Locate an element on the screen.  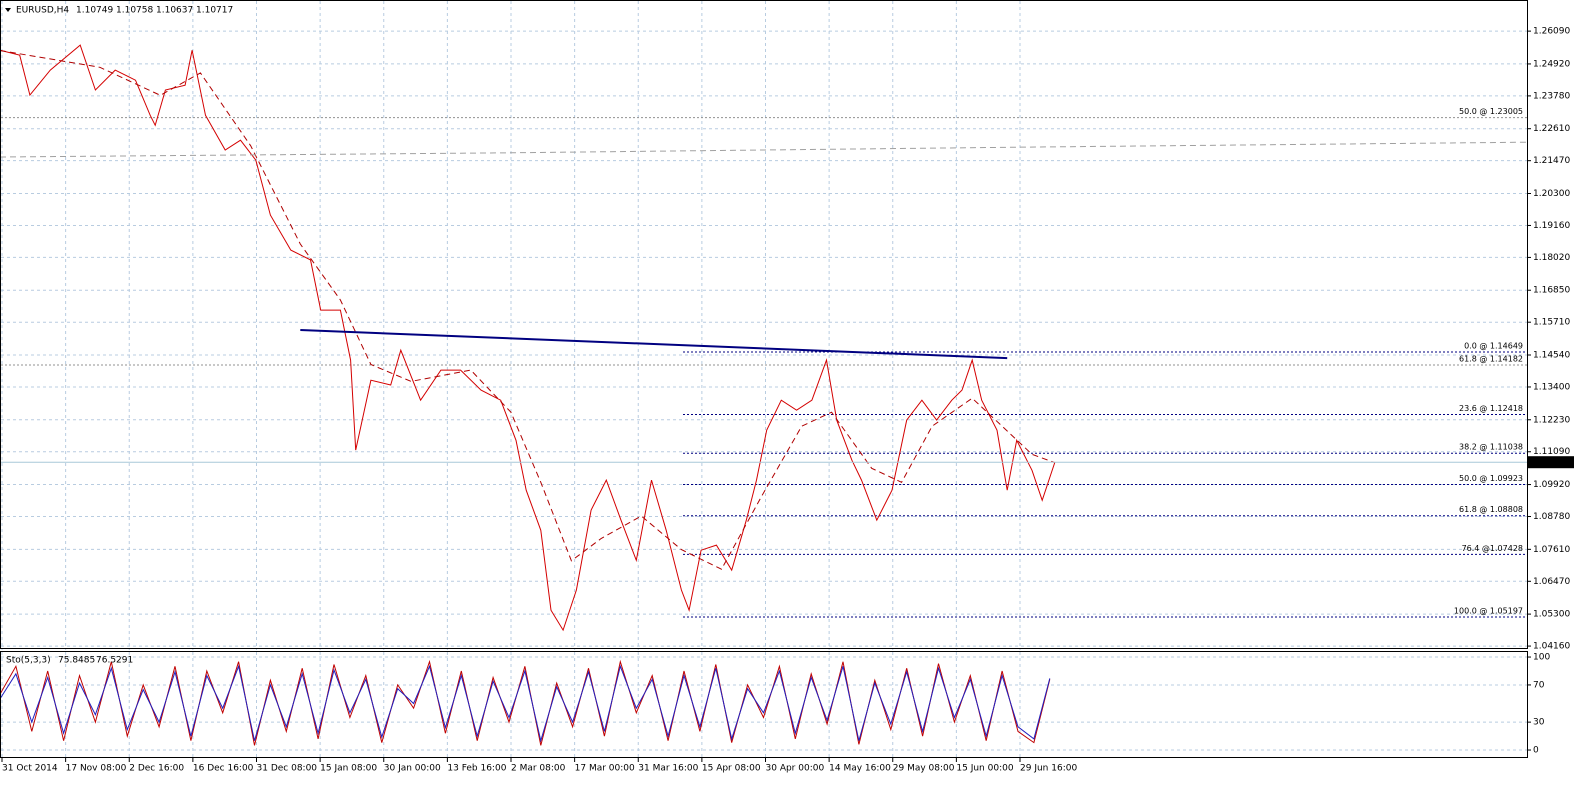
fib-label: 38.2 @ 1.11038 is located at coordinates (1491, 447).